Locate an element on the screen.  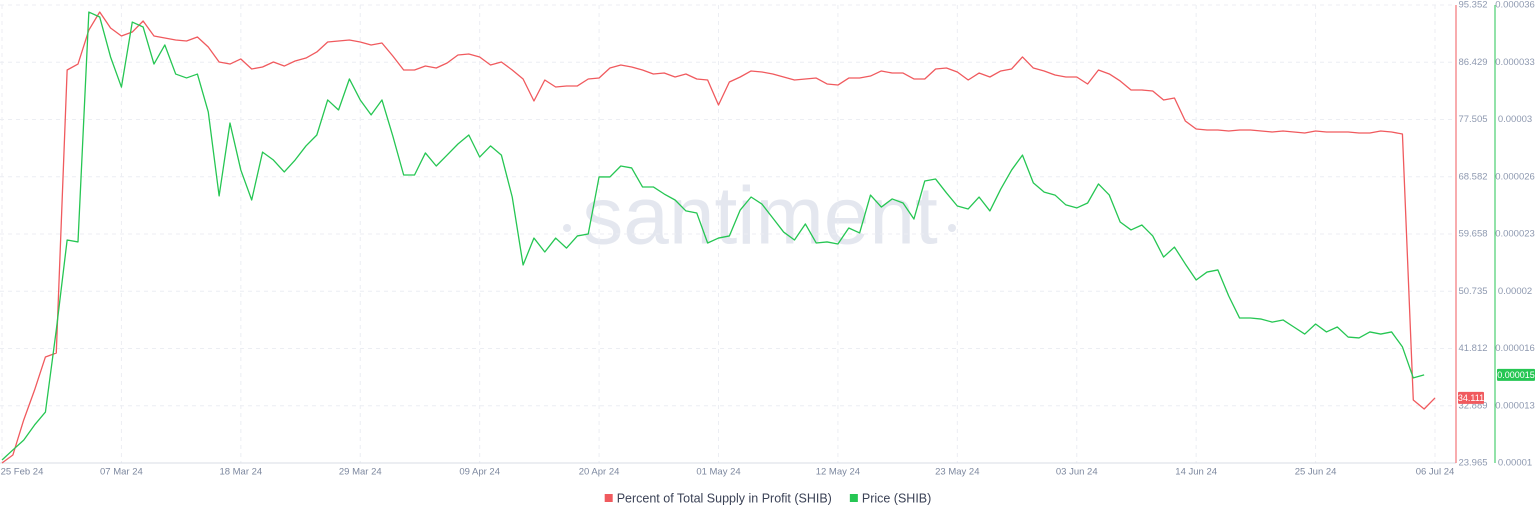
x-tick-label: 29 Mar 24 is located at coordinates (360, 472).